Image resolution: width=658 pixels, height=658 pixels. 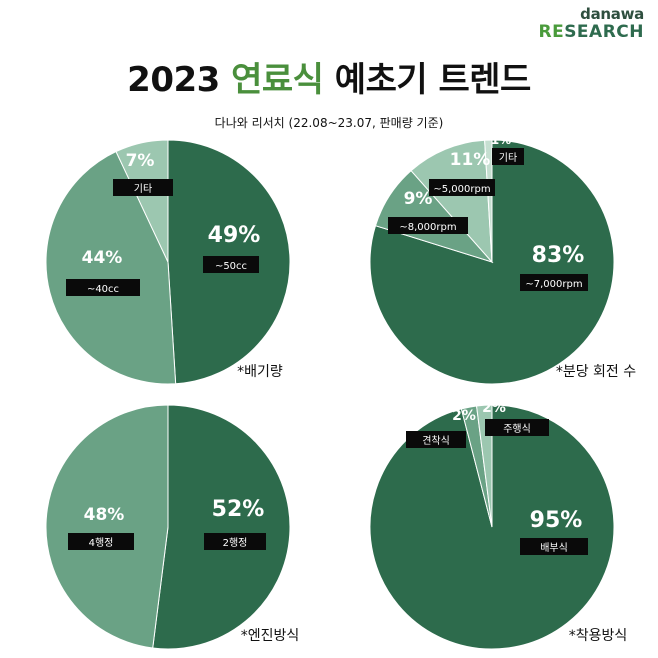 What do you see at coordinates (612, 14) in the screenshot?
I see `brand-name: danawa` at bounding box center [612, 14].